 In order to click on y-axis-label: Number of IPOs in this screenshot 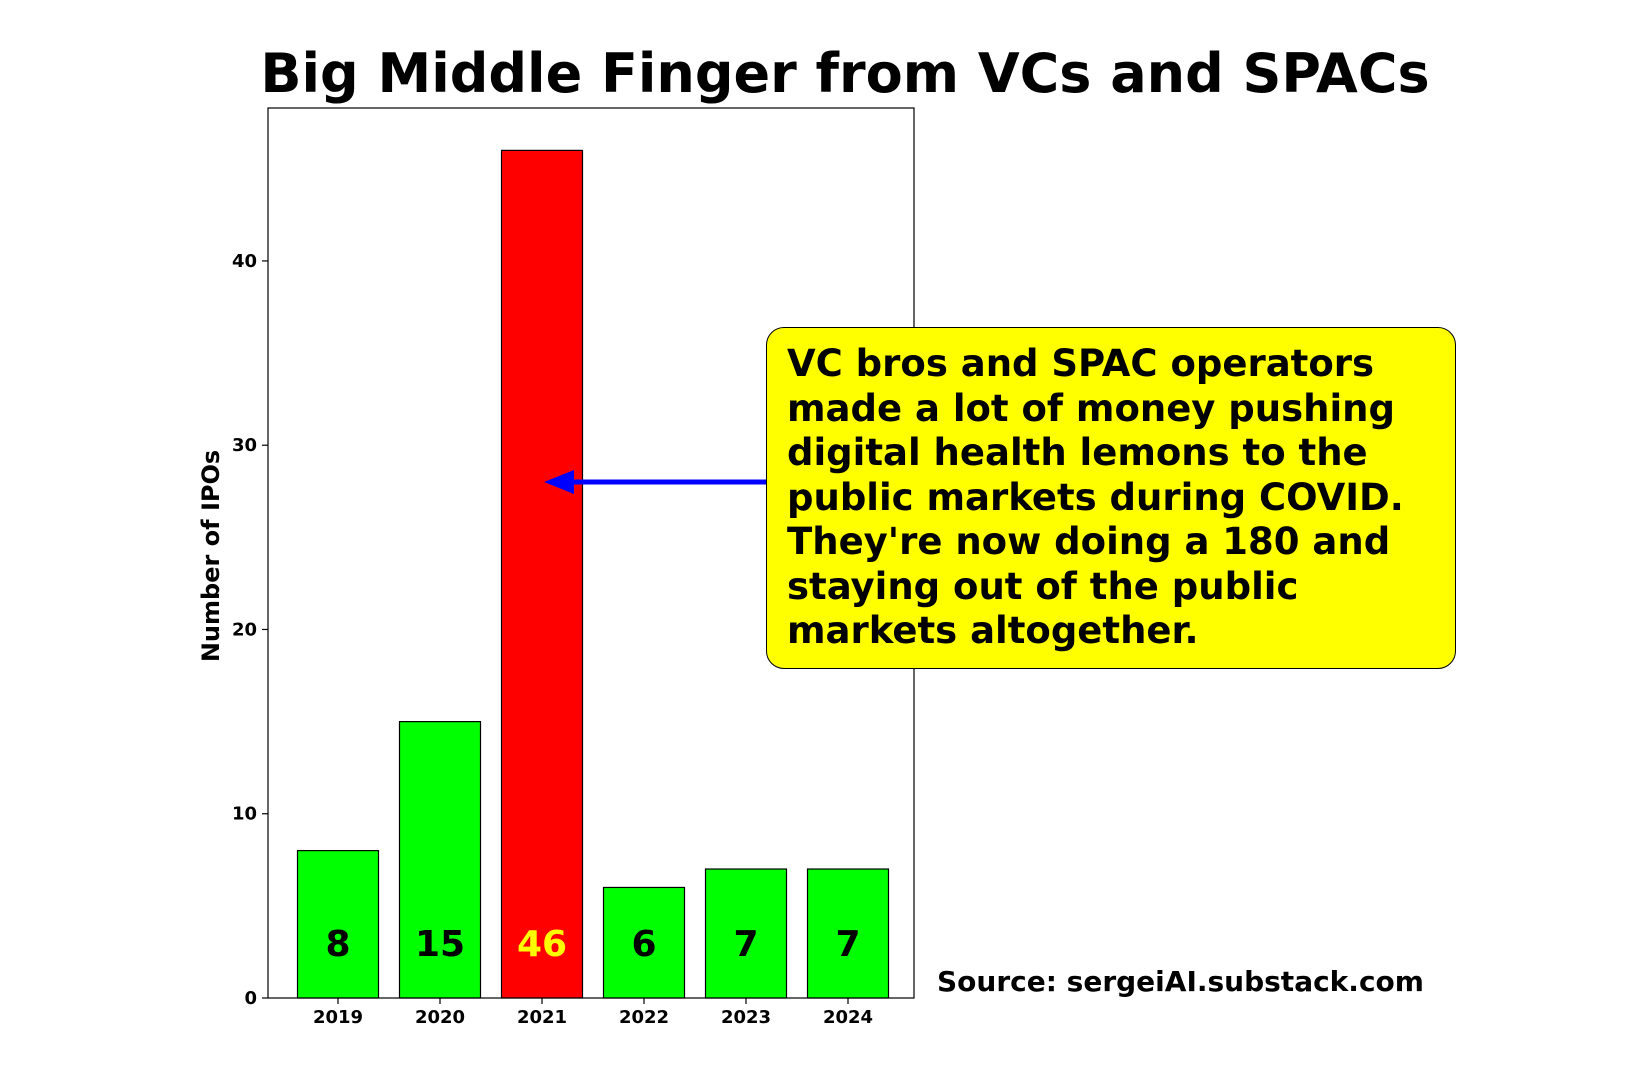, I will do `click(211, 556)`.